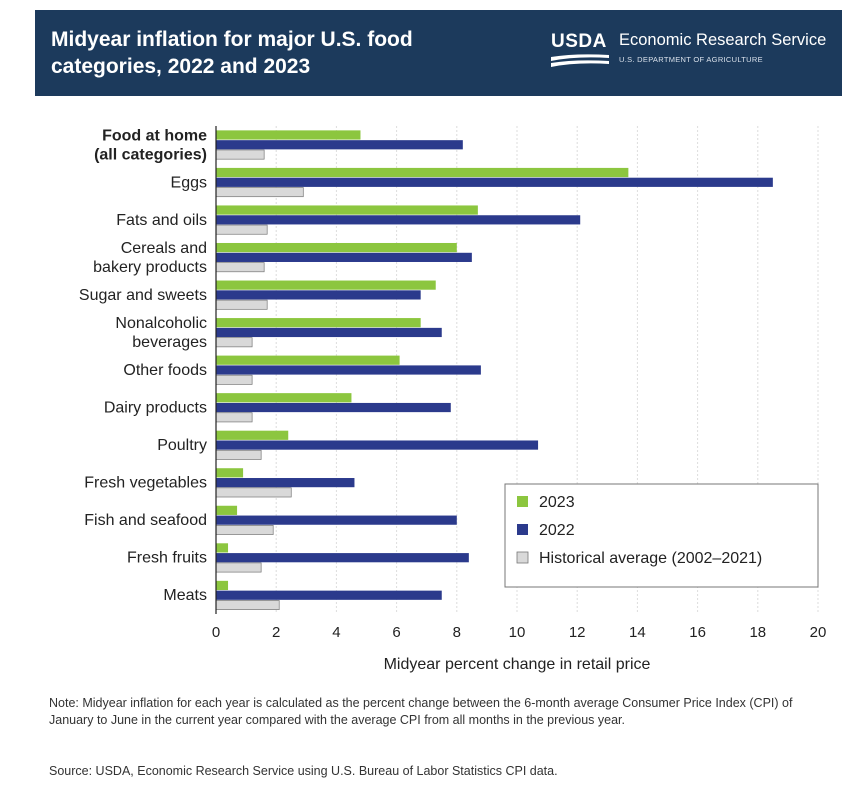 The height and width of the screenshot is (790, 842). Describe the element at coordinates (216, 632) in the screenshot. I see `x-tick-label: 0` at that location.